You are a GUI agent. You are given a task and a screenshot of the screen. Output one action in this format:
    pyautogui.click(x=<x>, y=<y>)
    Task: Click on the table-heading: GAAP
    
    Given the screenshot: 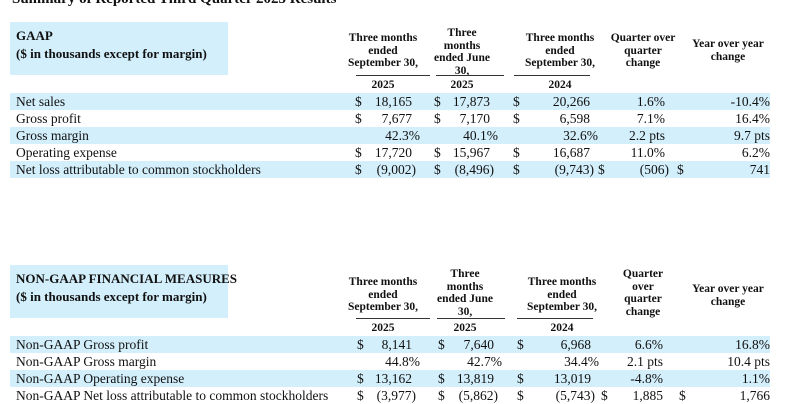 What is the action you would take?
    pyautogui.click(x=34, y=35)
    